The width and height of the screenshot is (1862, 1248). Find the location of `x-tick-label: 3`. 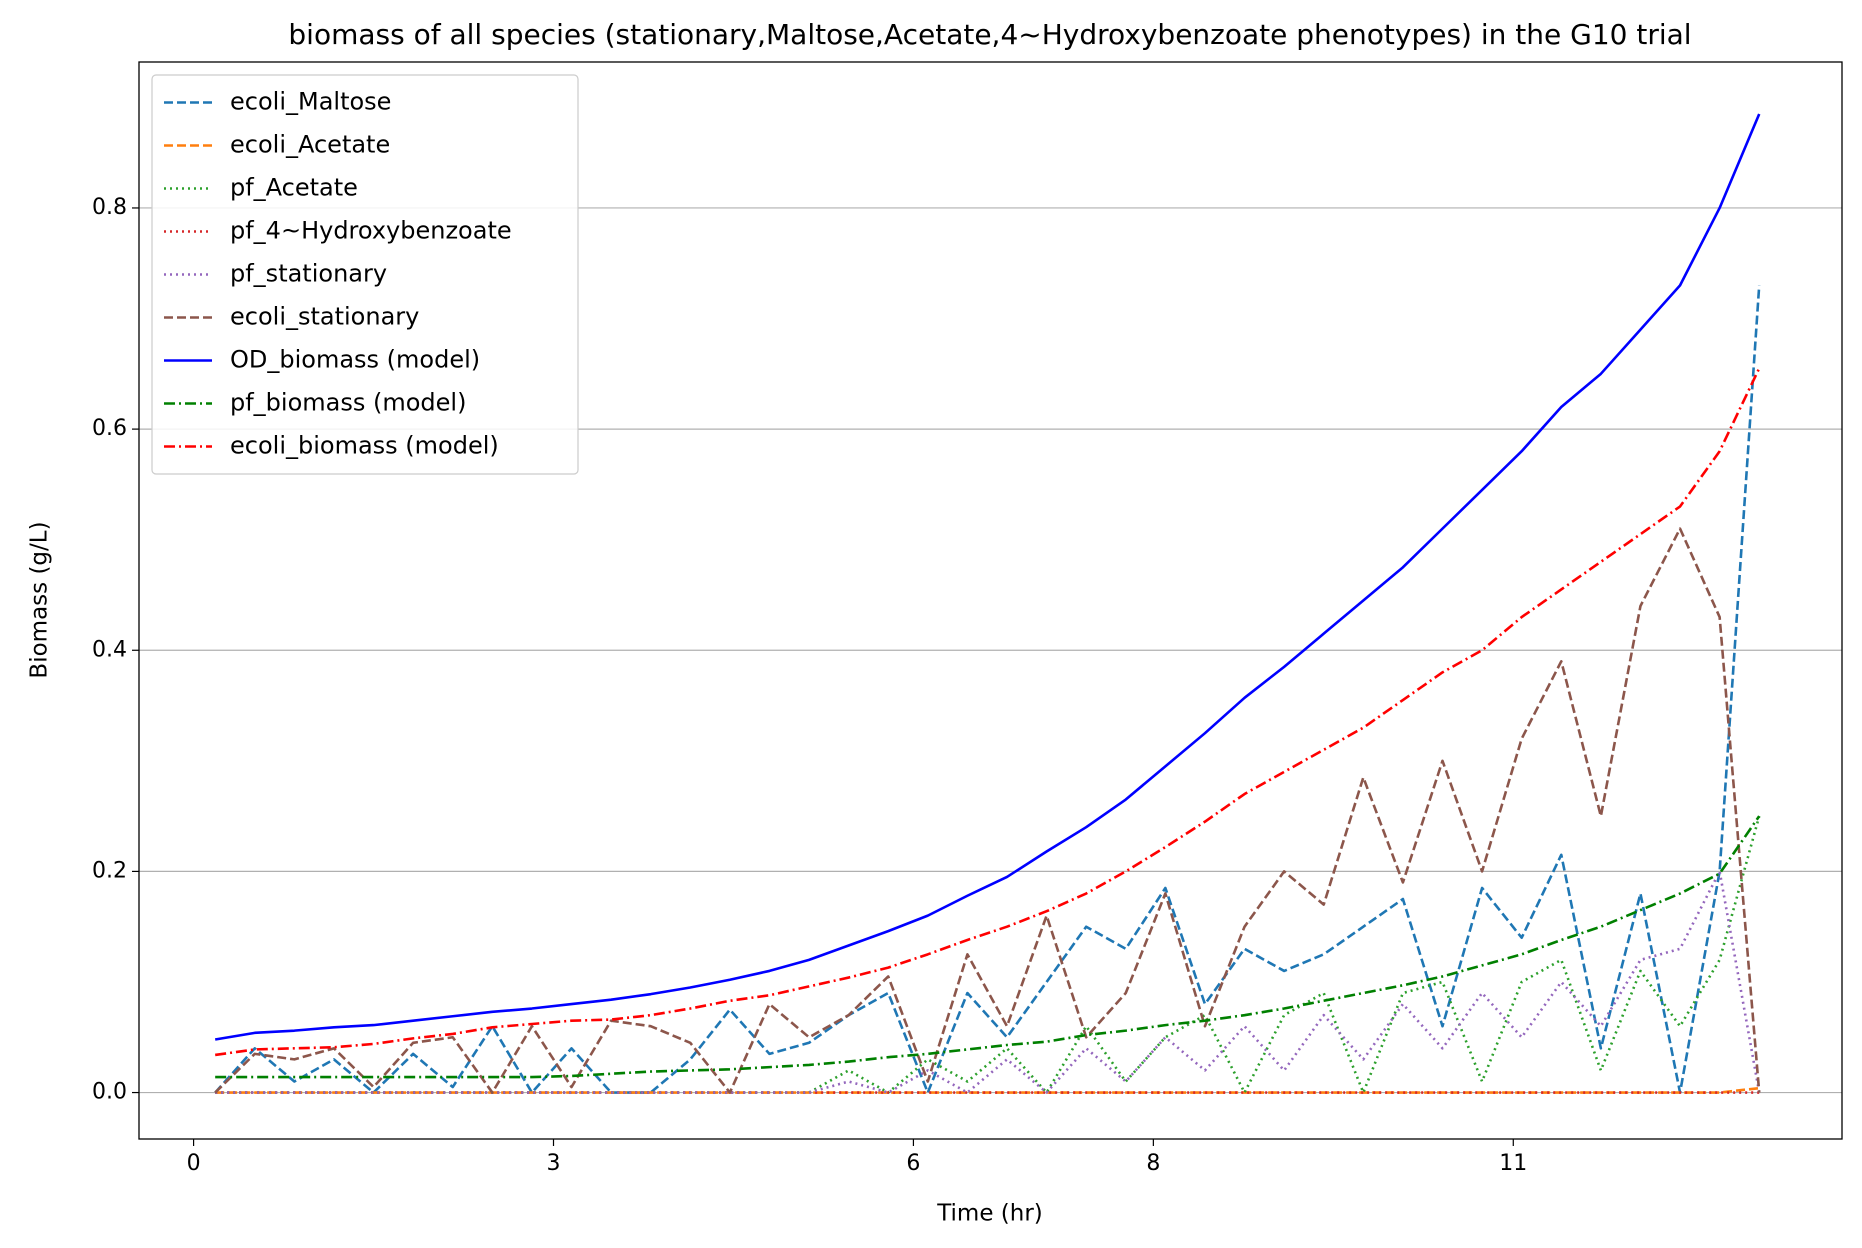

x-tick-label: 3 is located at coordinates (554, 1163).